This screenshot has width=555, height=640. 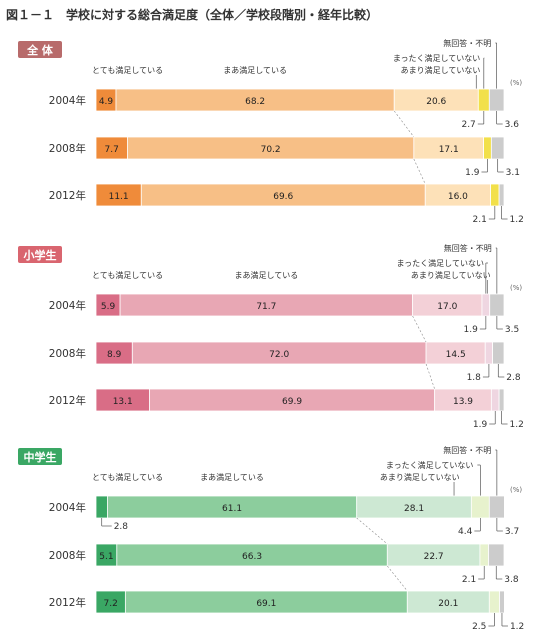 I want to click on bar-row-2: 2012年 7.2 69.1 20.1 2.5 1.2, so click(x=286, y=611).